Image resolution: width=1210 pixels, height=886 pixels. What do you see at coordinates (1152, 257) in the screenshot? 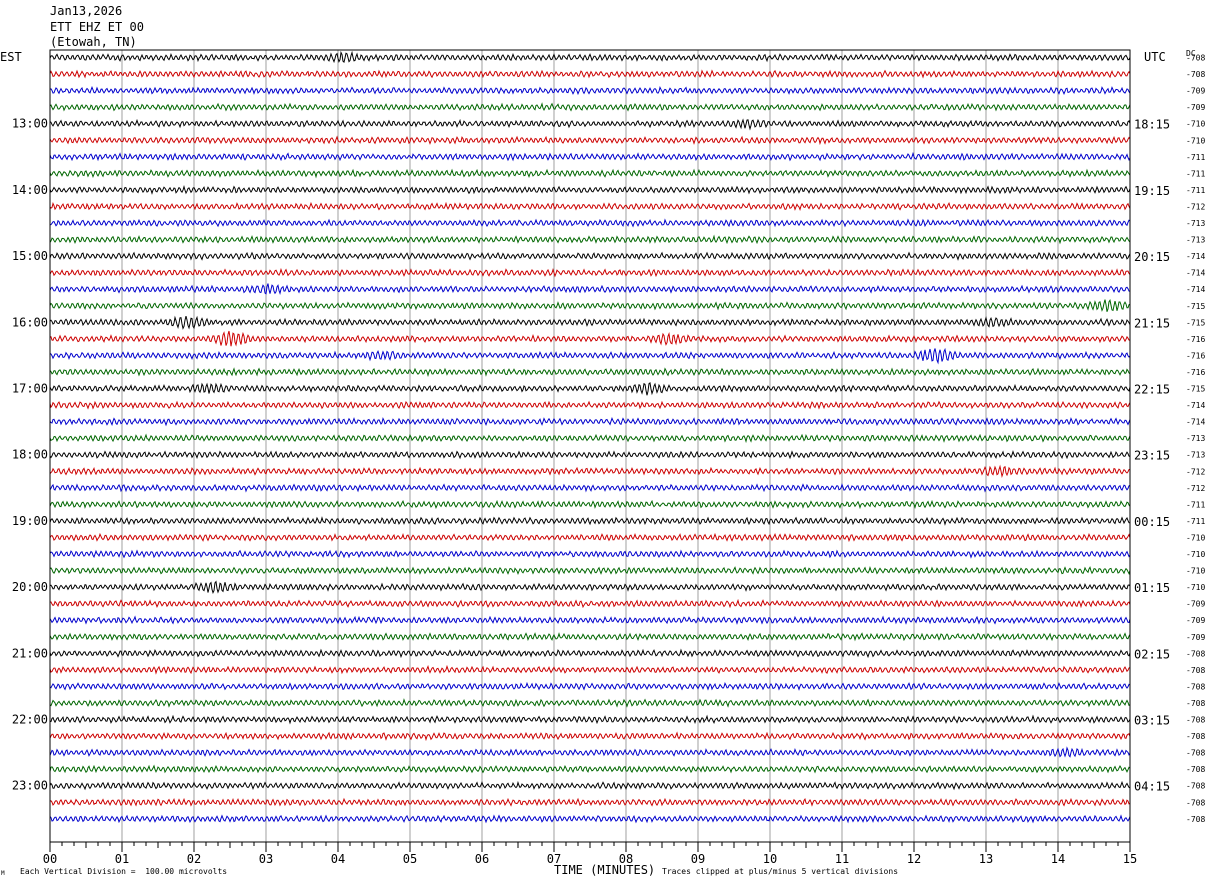
I see `right-hour-label: 20:15` at bounding box center [1152, 257].